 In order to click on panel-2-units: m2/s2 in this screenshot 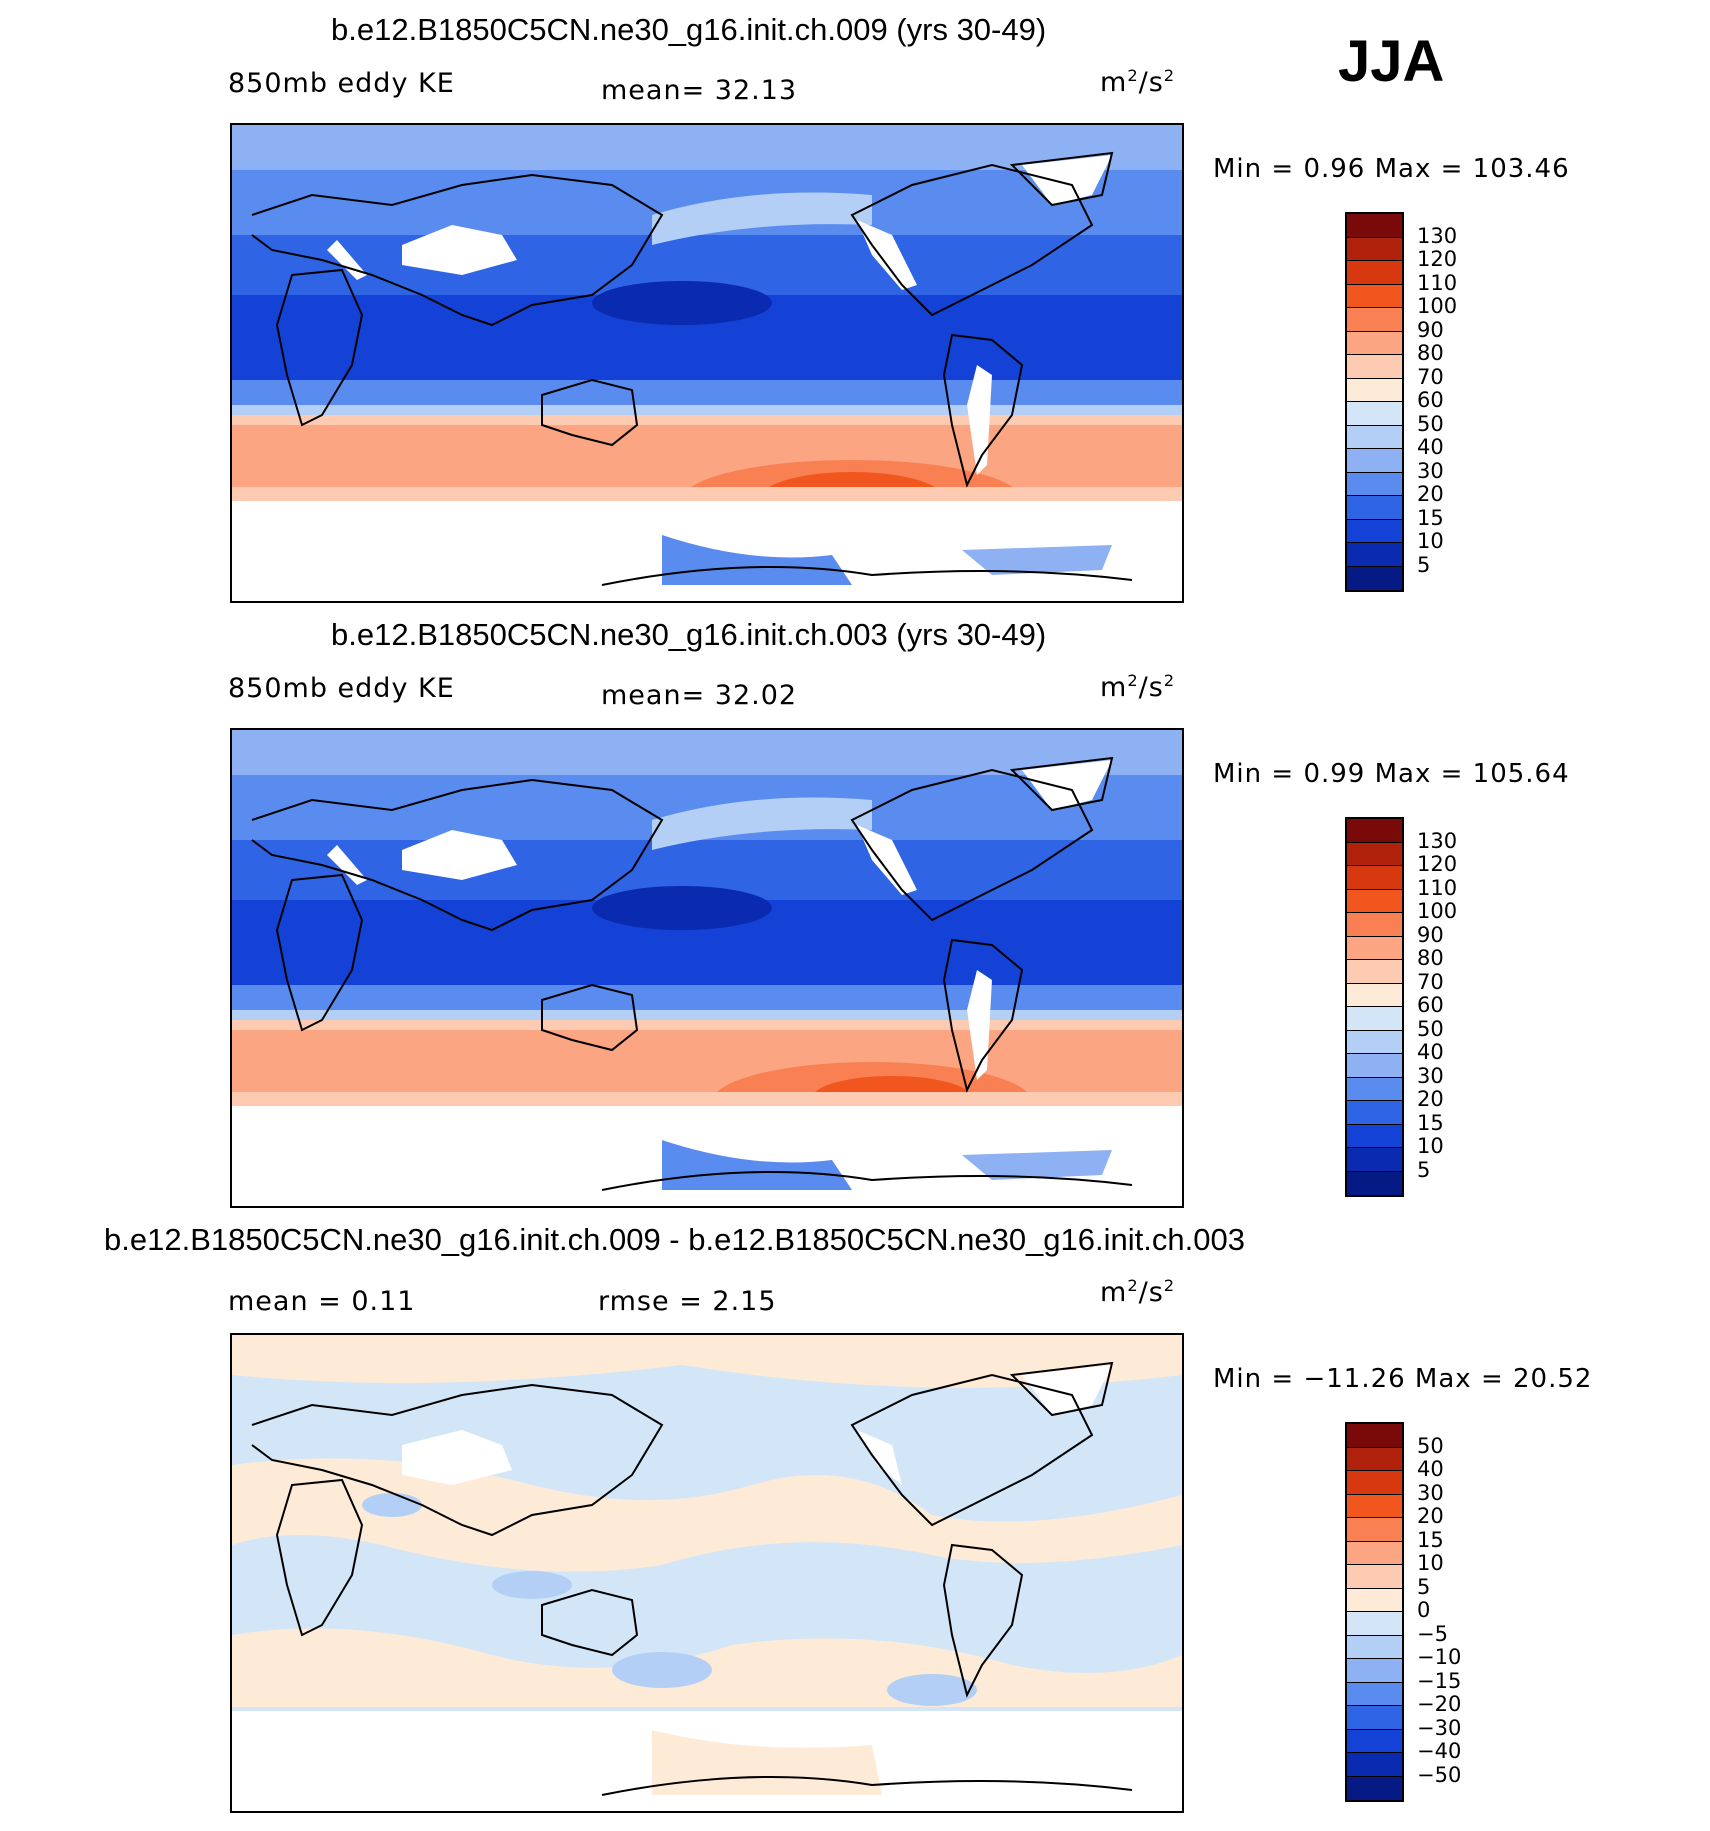, I will do `click(1138, 687)`.